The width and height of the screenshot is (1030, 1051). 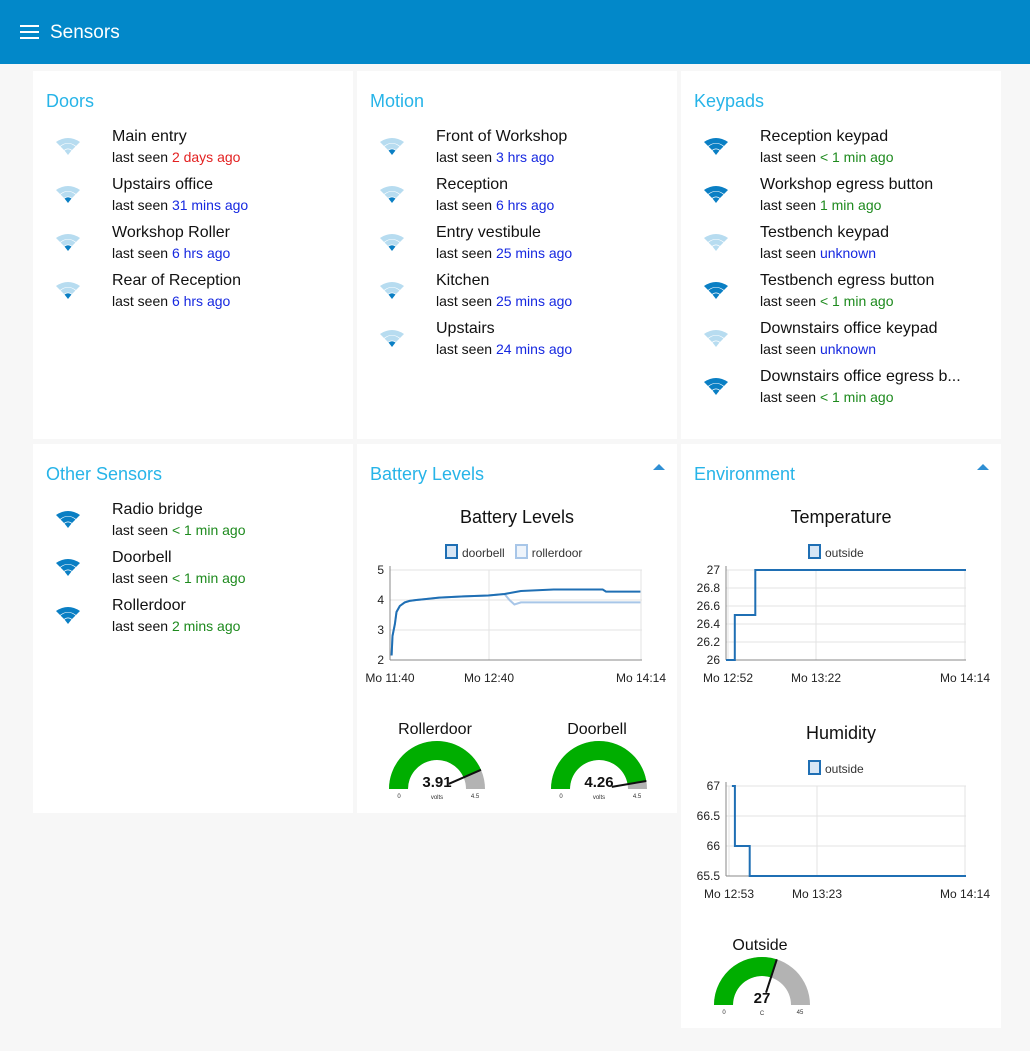 I want to click on y-tick-label: 66.5, so click(x=709, y=816).